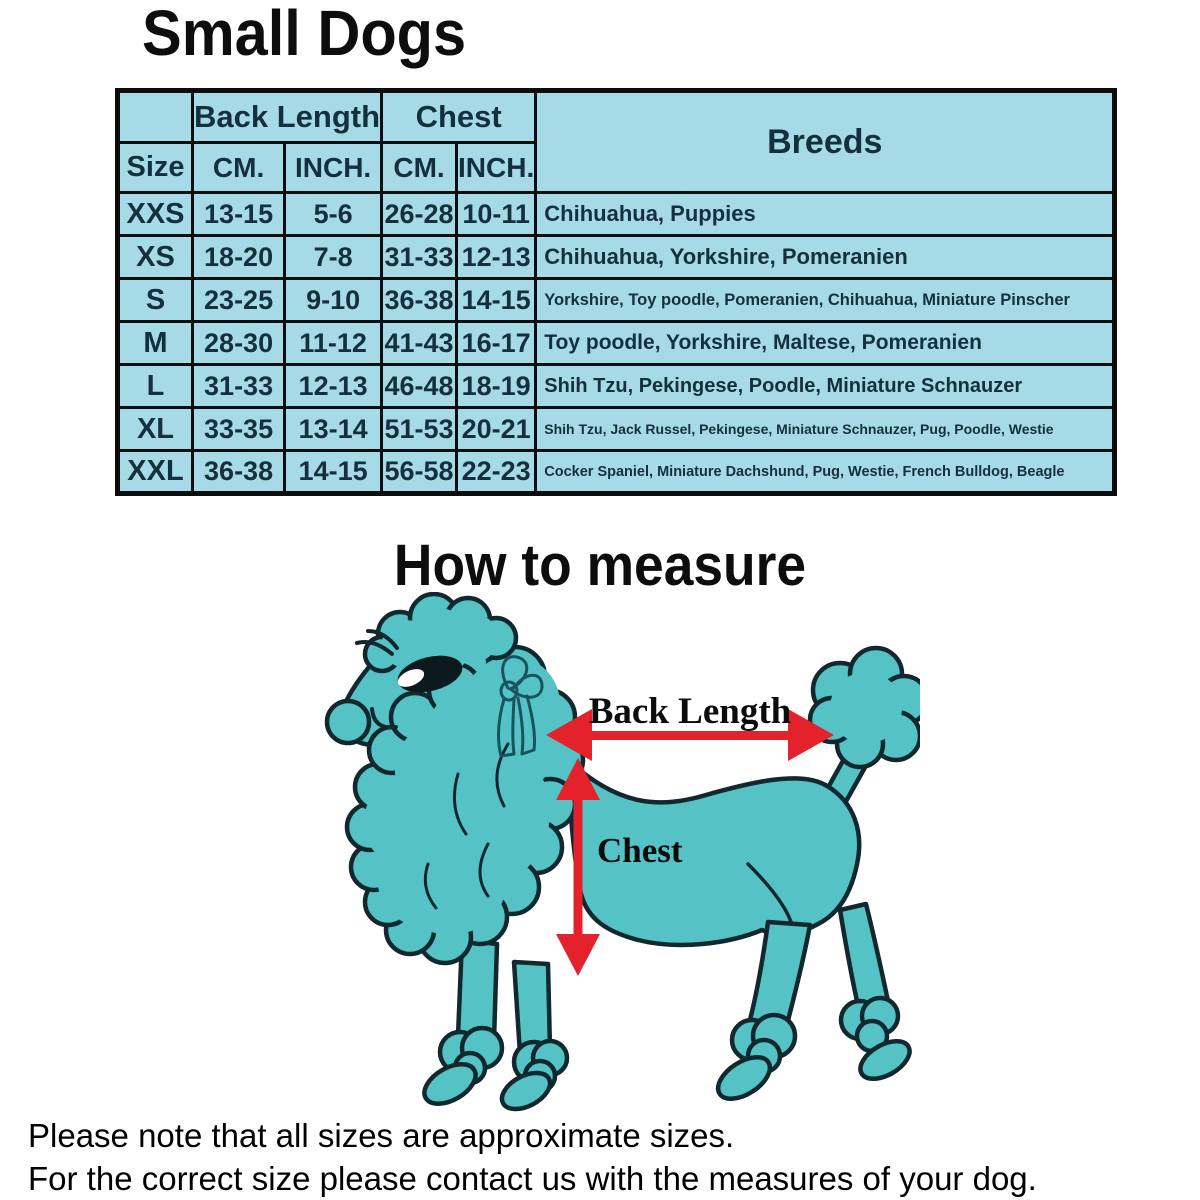  Describe the element at coordinates (578, 867) in the screenshot. I see `chest-arrow-icon` at that location.